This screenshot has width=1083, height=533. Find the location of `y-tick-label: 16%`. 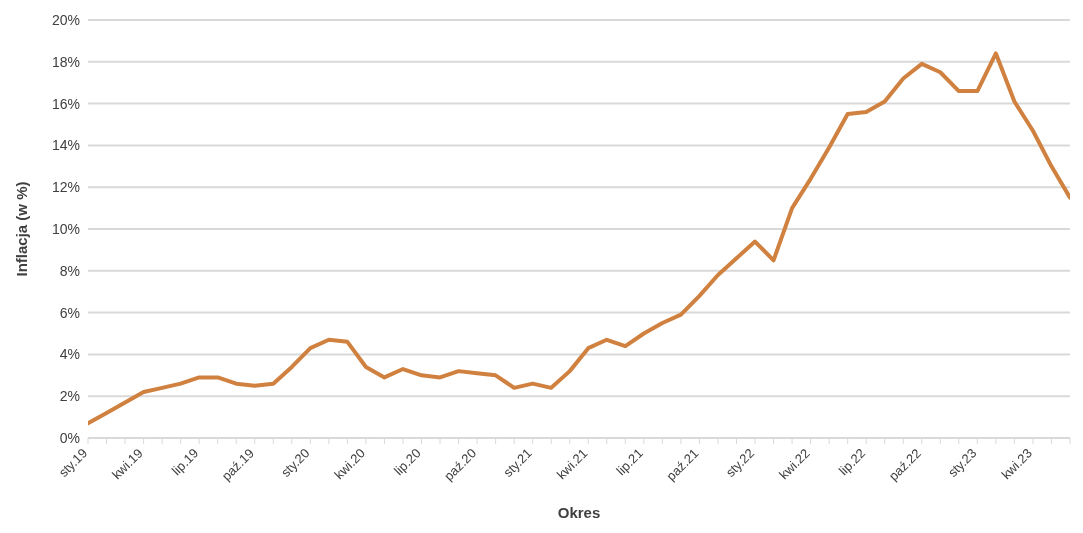

y-tick-label: 16% is located at coordinates (65, 103).